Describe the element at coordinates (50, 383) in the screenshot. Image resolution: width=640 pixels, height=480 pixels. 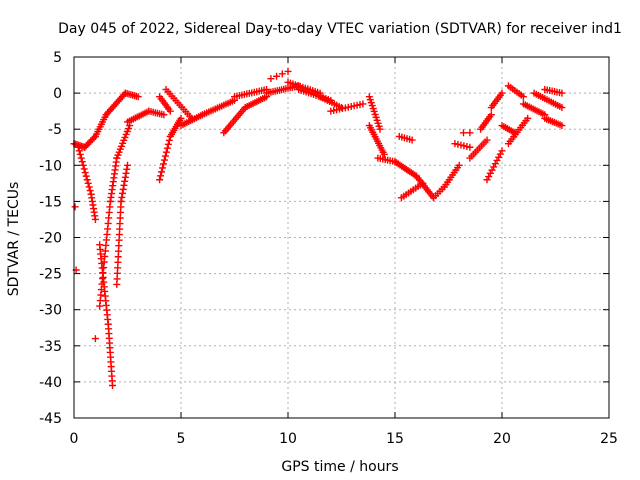
I see `y-tick-label: -40` at that location.